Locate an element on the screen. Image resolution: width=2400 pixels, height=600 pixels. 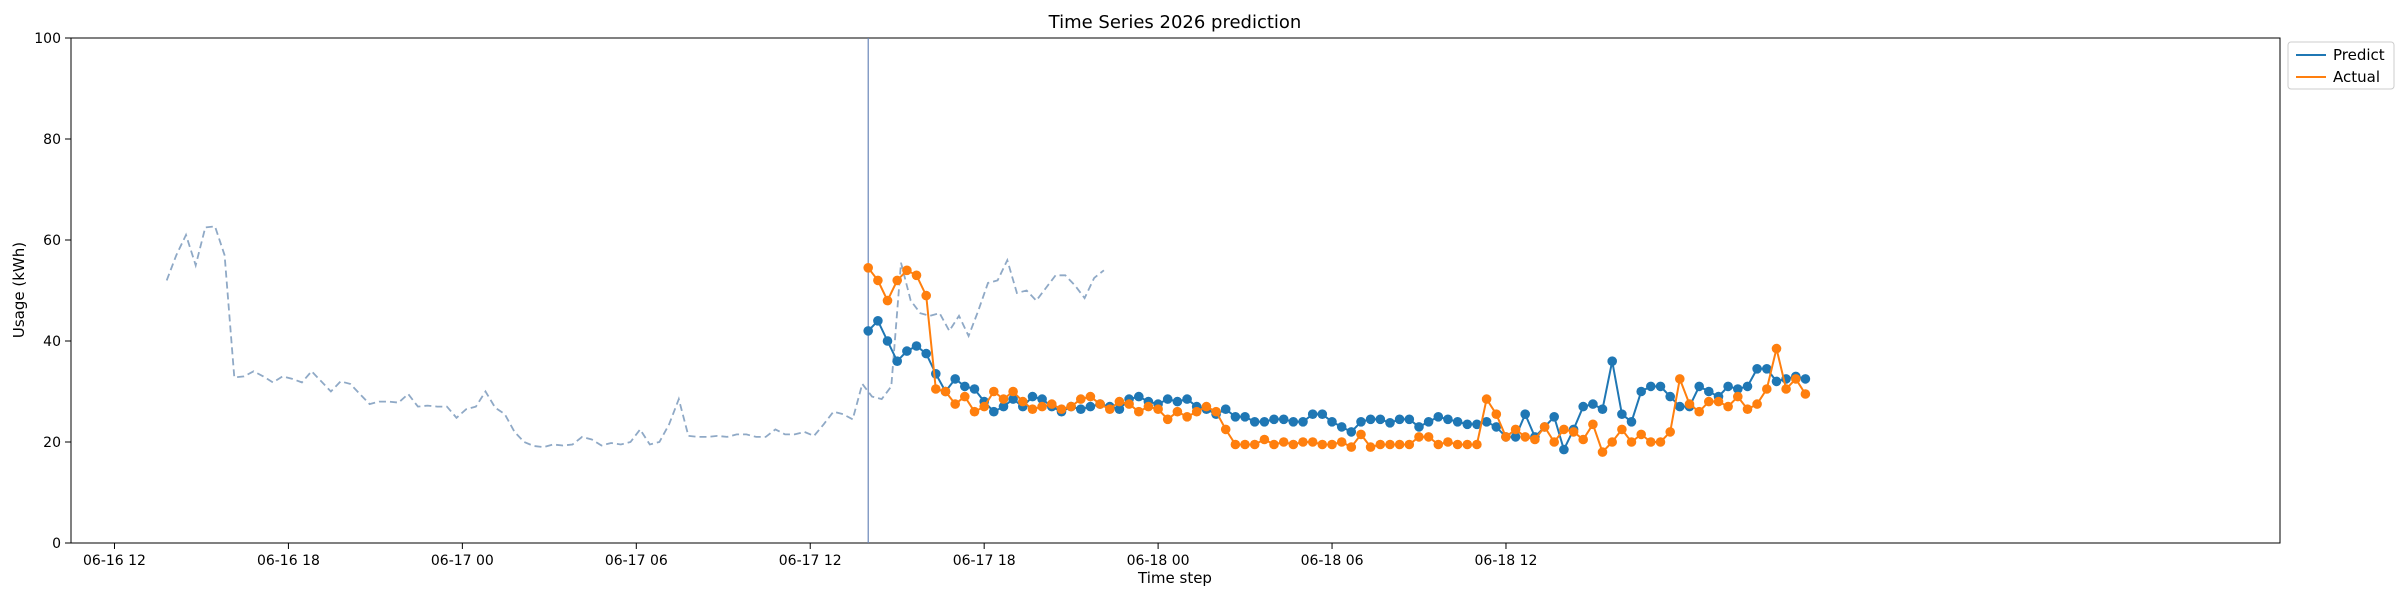
legend: Predict Actual is located at coordinates (2341, 65).